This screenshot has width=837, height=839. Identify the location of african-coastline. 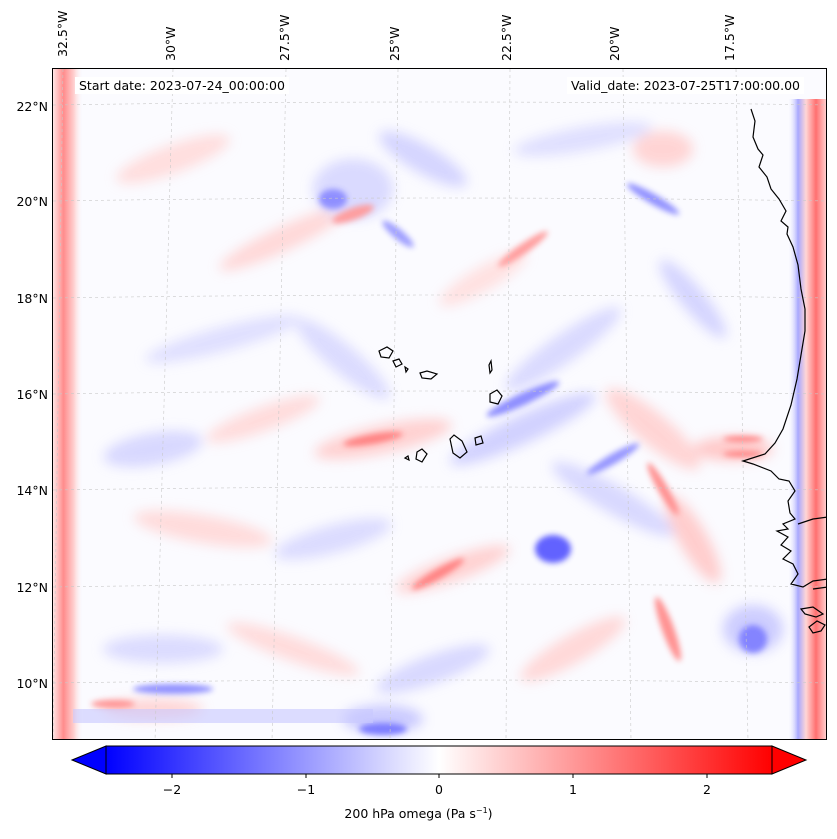
(783, 371).